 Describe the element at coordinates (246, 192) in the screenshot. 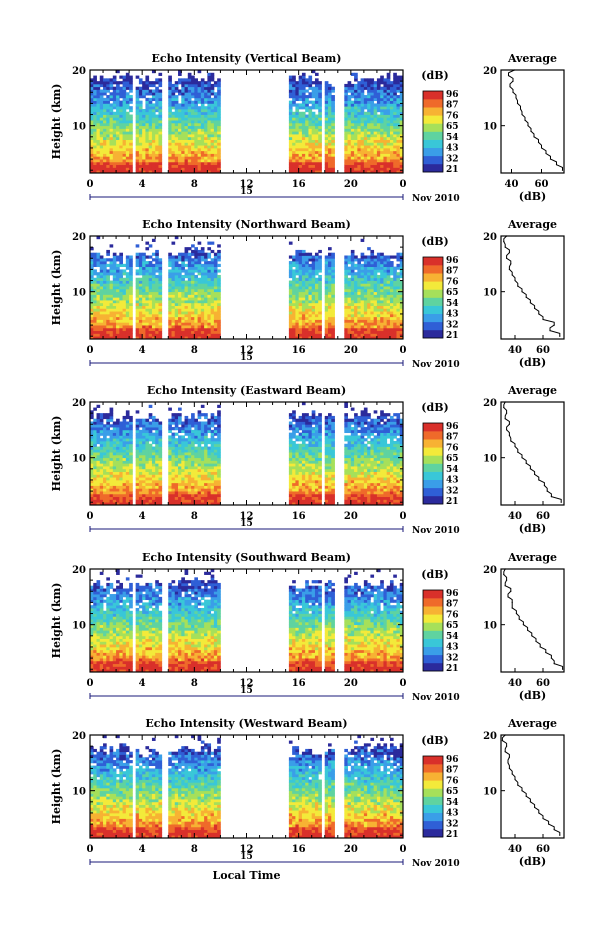

I see `date-label: 15` at that location.